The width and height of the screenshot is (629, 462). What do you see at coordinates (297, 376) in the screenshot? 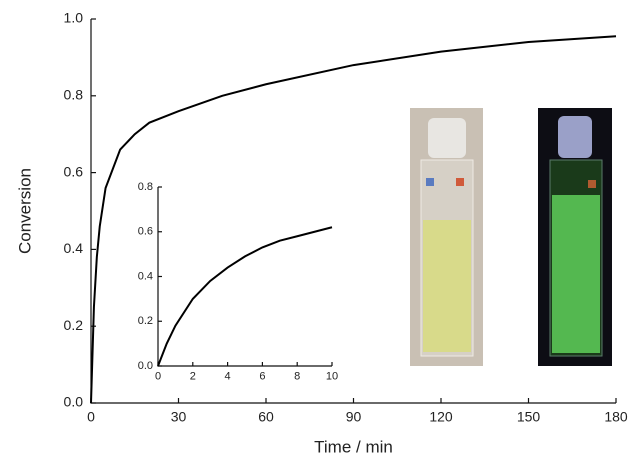
I see `x-tick-label: 8` at bounding box center [297, 376].